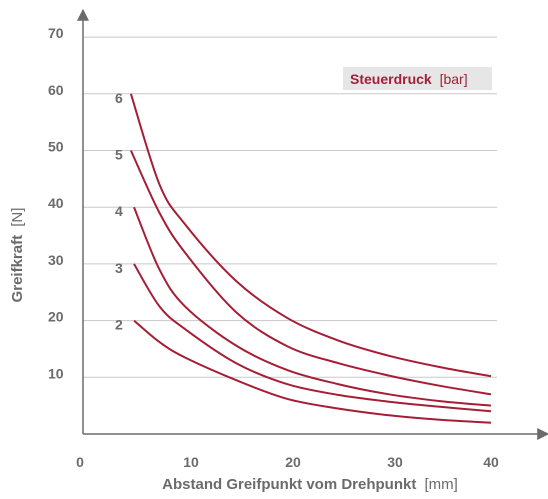 The height and width of the screenshot is (499, 548). Describe the element at coordinates (17, 217) in the screenshot. I see `y-axis-title-unit: [N]` at that location.